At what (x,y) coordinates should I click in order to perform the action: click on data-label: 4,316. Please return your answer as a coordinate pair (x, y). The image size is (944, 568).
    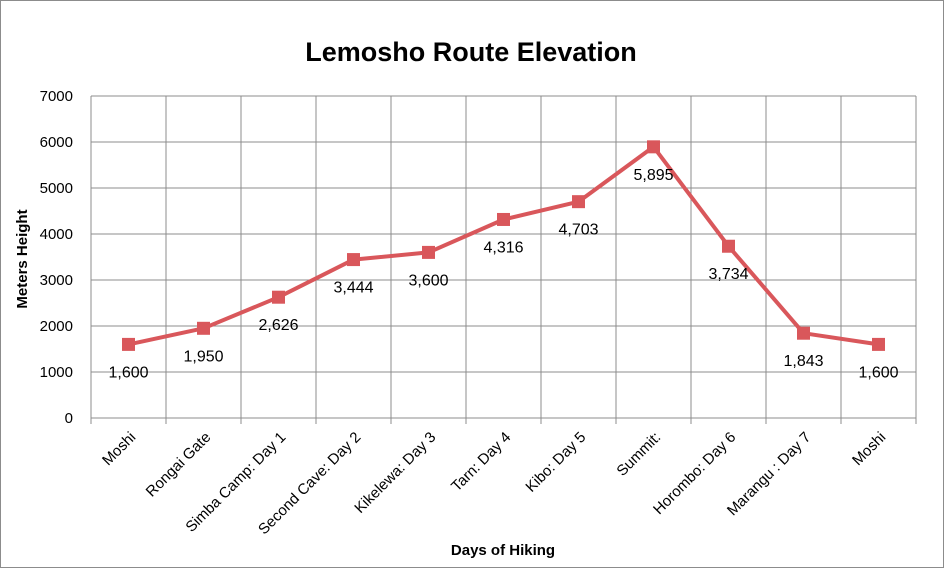
    Looking at the image, I should click on (503, 247).